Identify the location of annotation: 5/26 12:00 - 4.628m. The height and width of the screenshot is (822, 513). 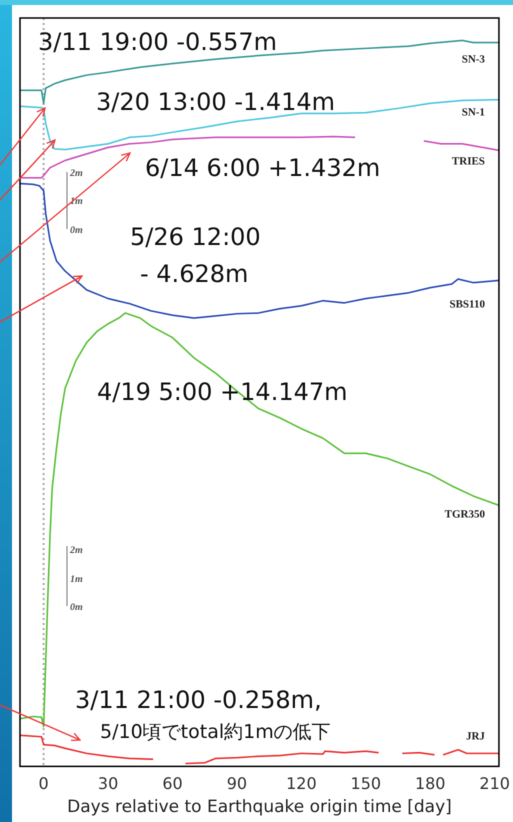
(195, 255).